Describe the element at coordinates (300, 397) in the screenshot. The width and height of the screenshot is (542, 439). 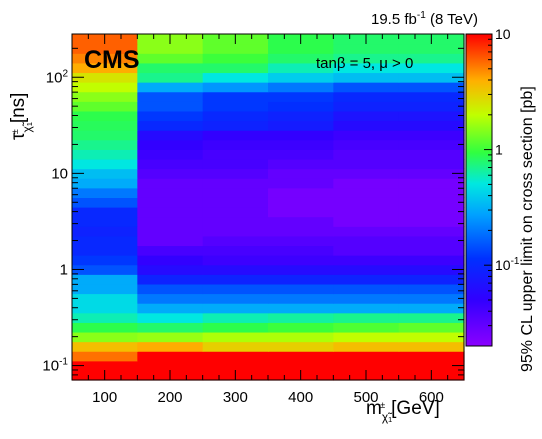
I see `x-tick-label: 400` at that location.